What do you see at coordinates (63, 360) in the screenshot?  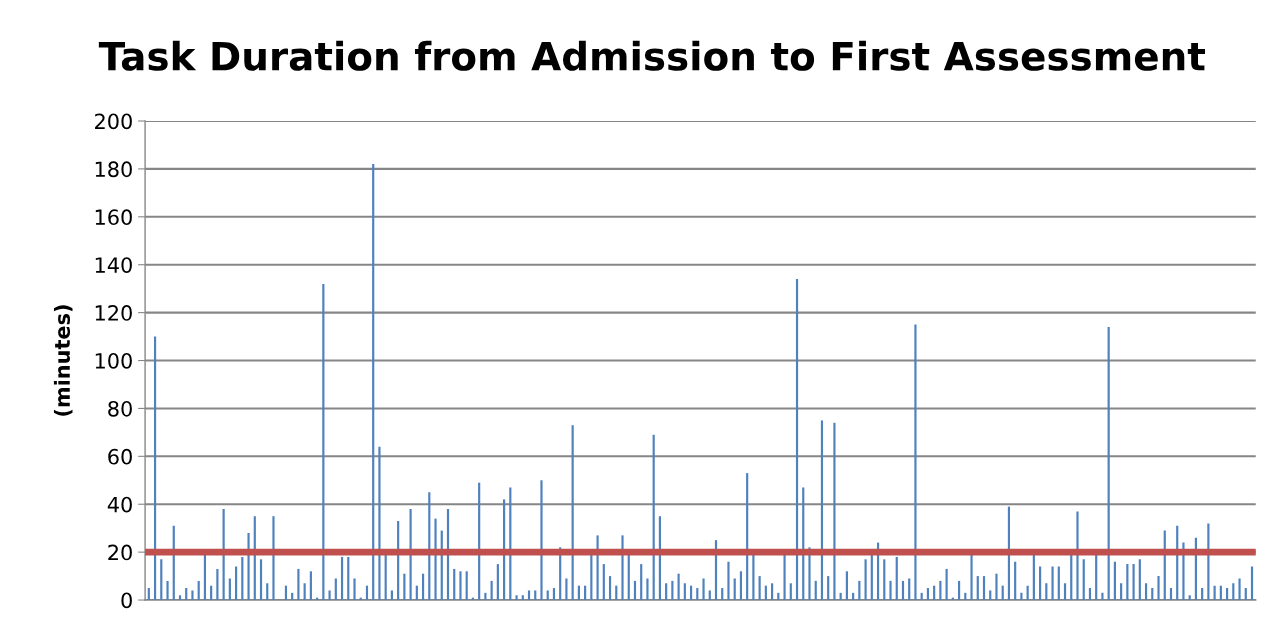 I see `y-axis-title: (minutes)` at bounding box center [63, 360].